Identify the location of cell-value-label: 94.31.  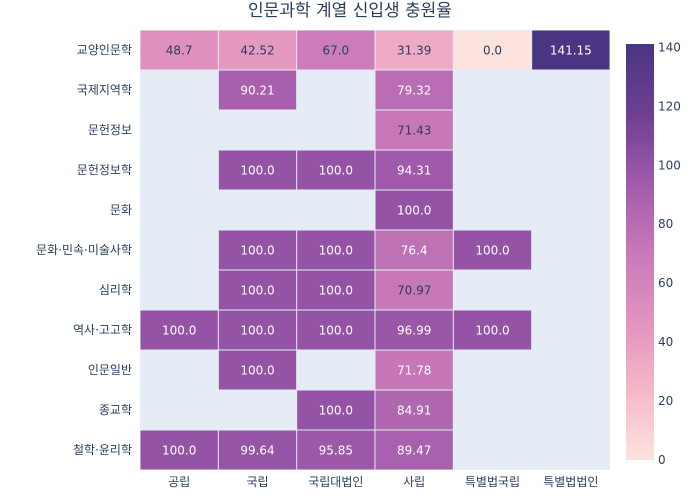
(414, 171).